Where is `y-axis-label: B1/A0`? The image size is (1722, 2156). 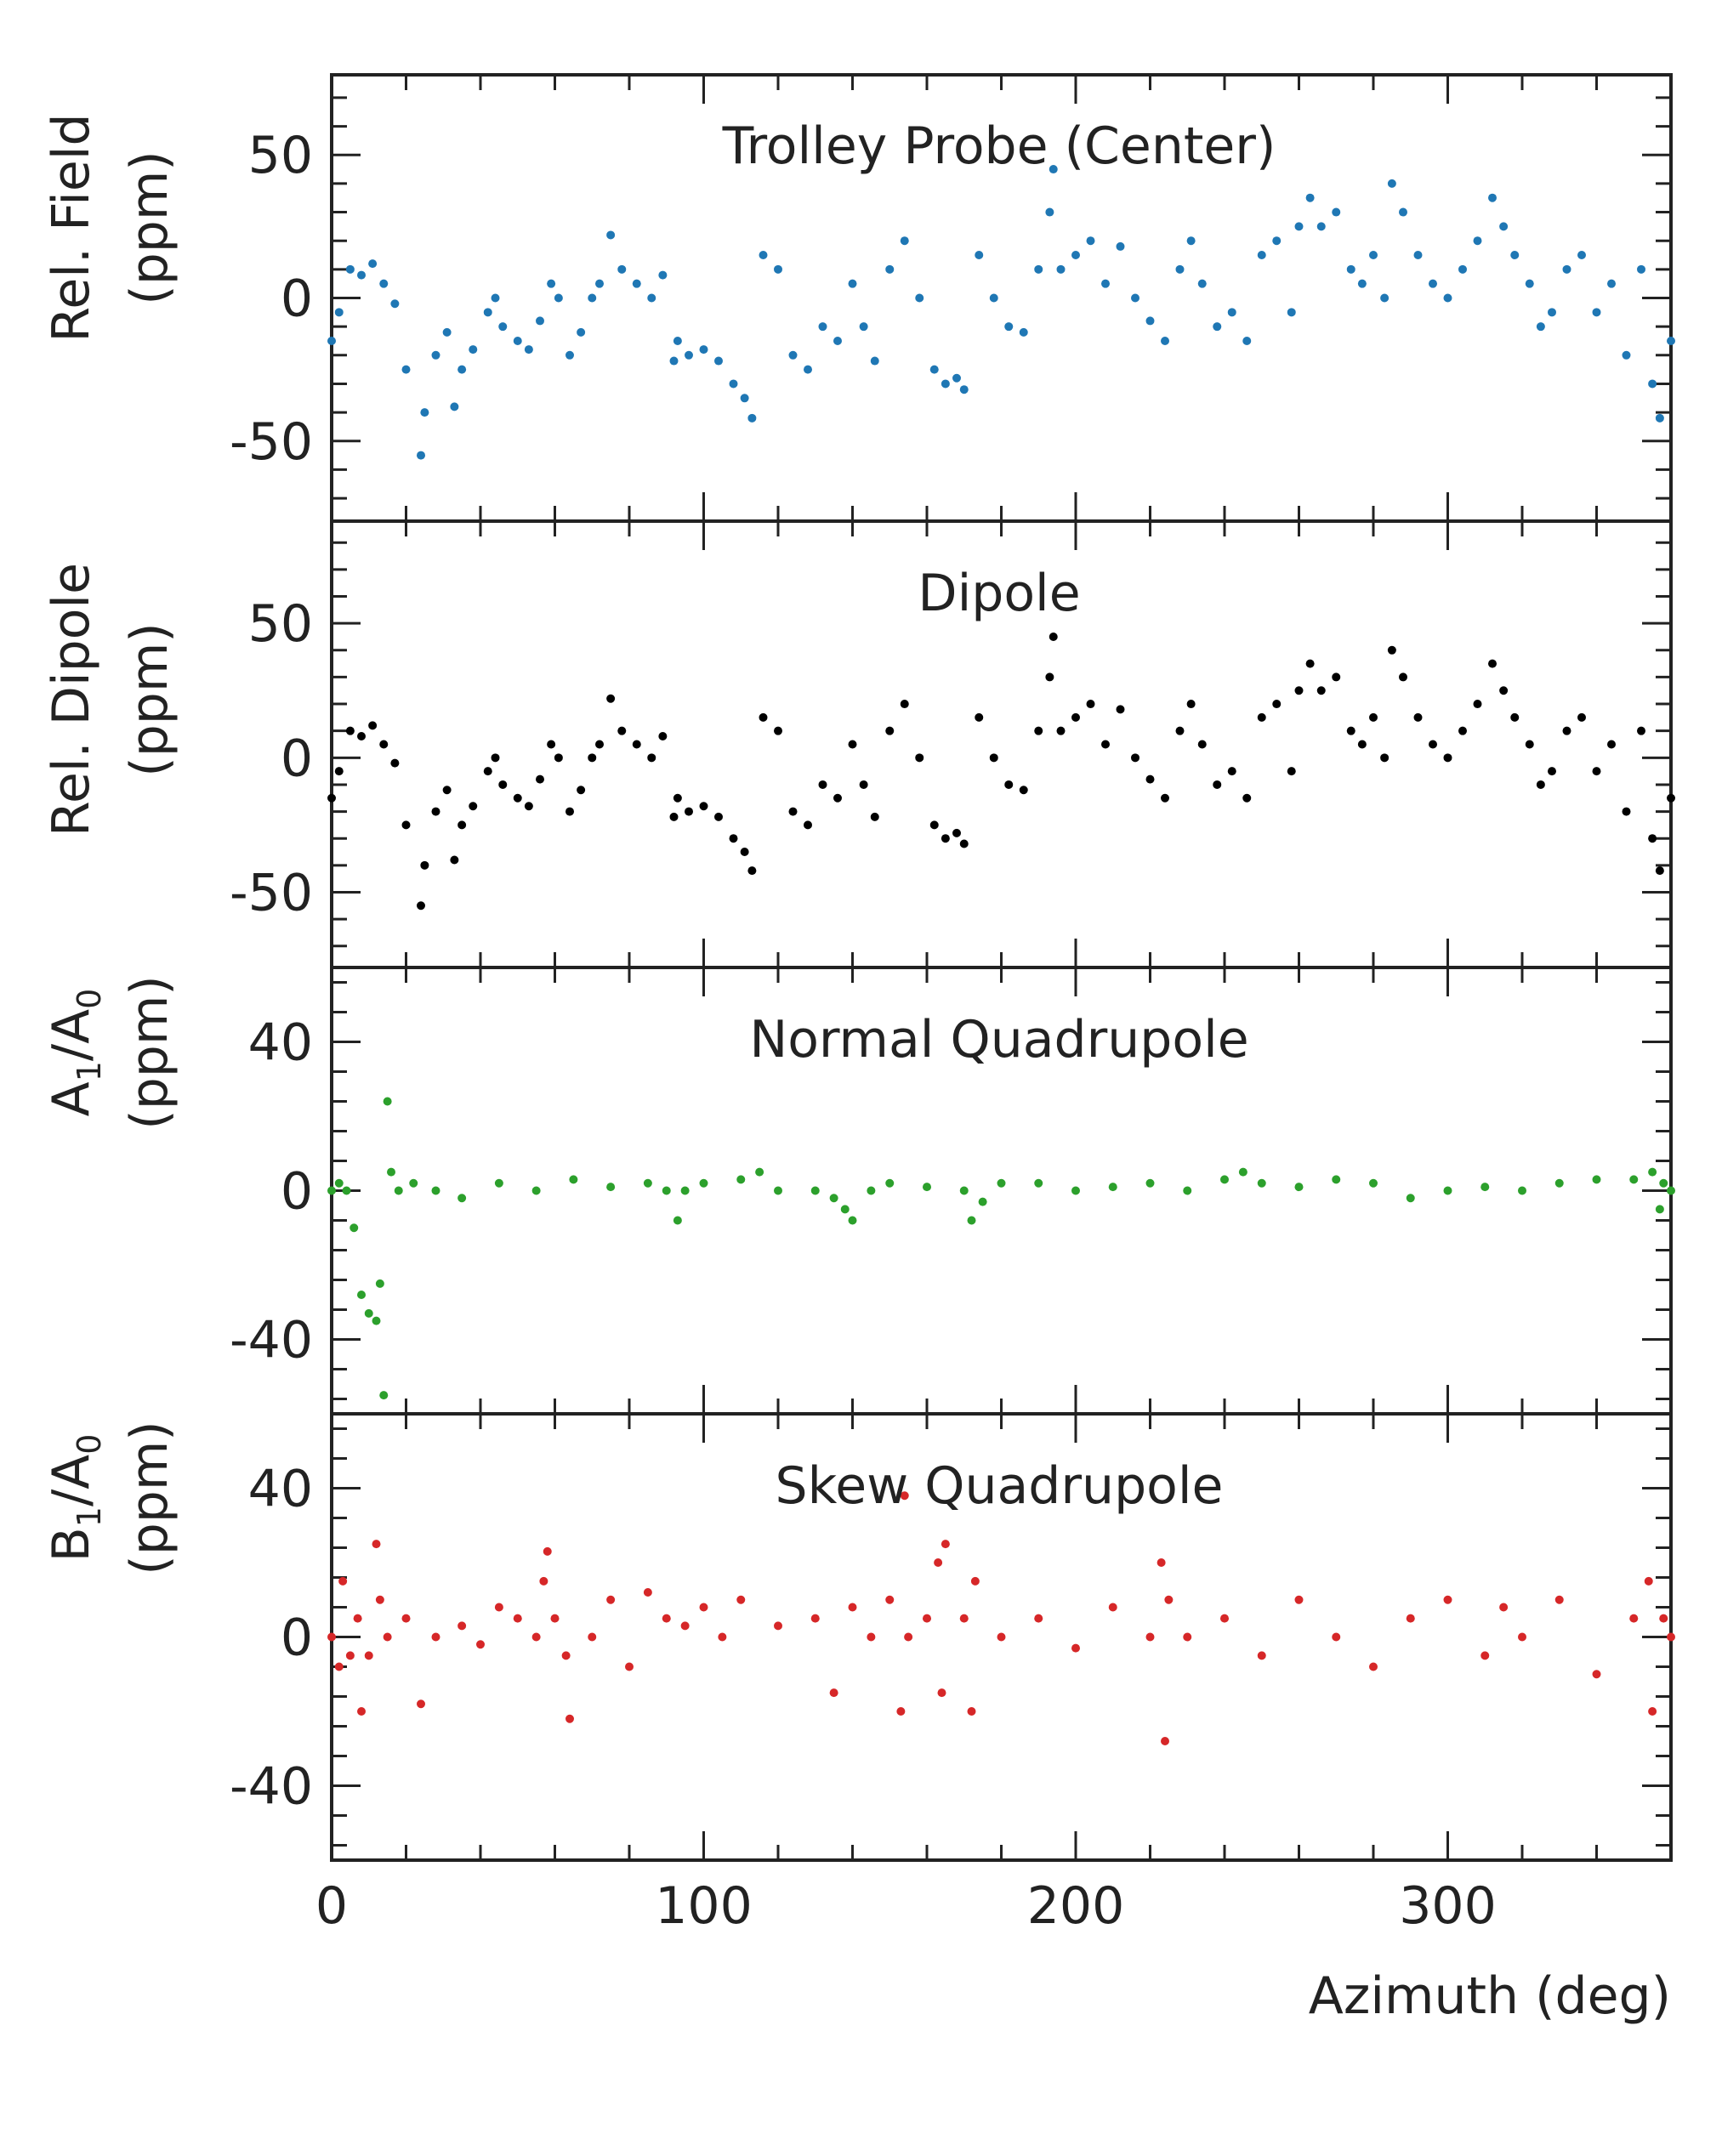
y-axis-label: B1/A0 is located at coordinates (75, 1499).